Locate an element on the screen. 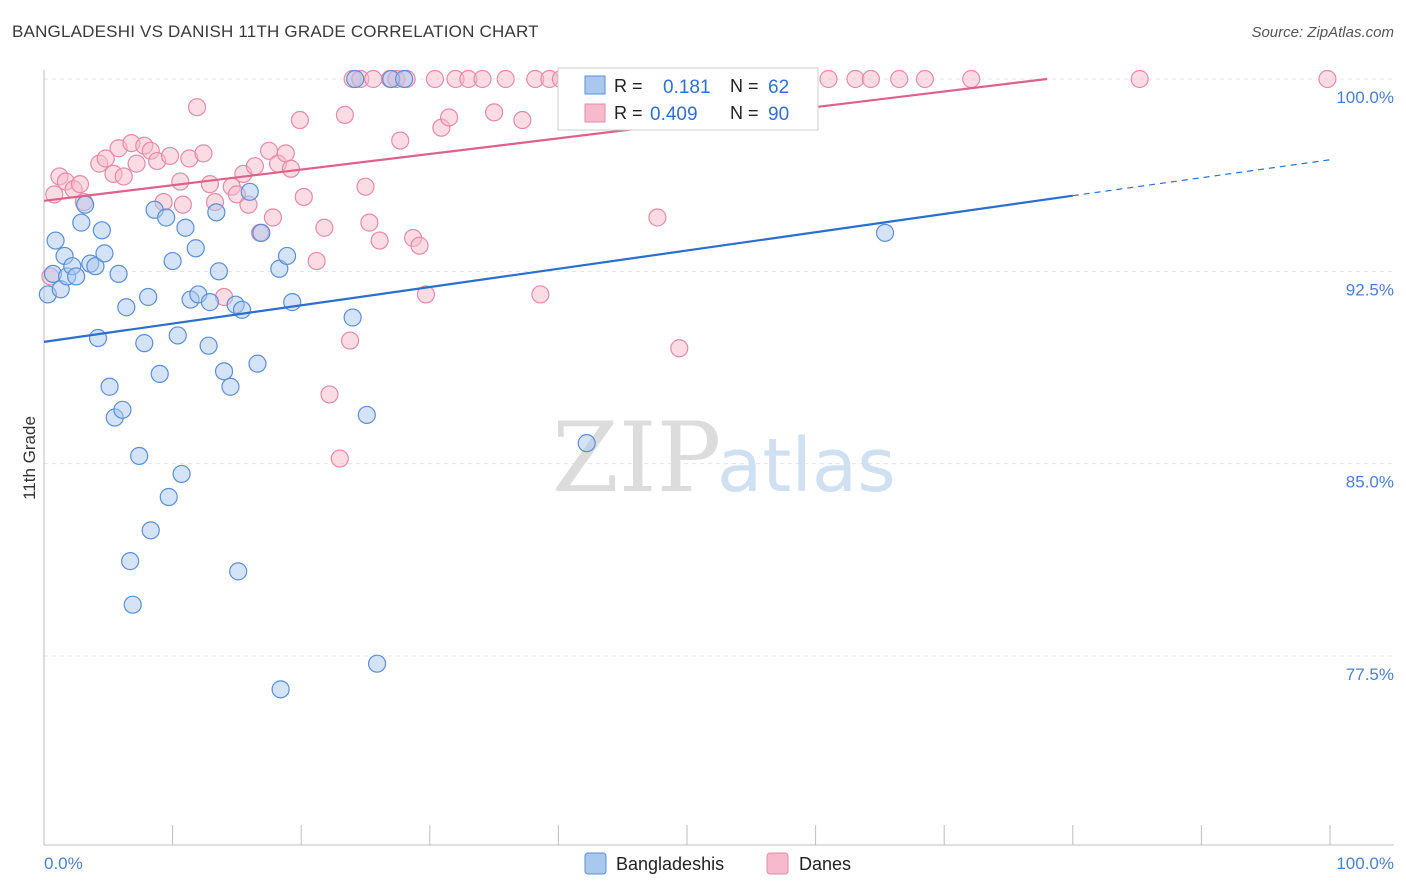 The height and width of the screenshot is (892, 1406). x-ticks is located at coordinates (687, 835).